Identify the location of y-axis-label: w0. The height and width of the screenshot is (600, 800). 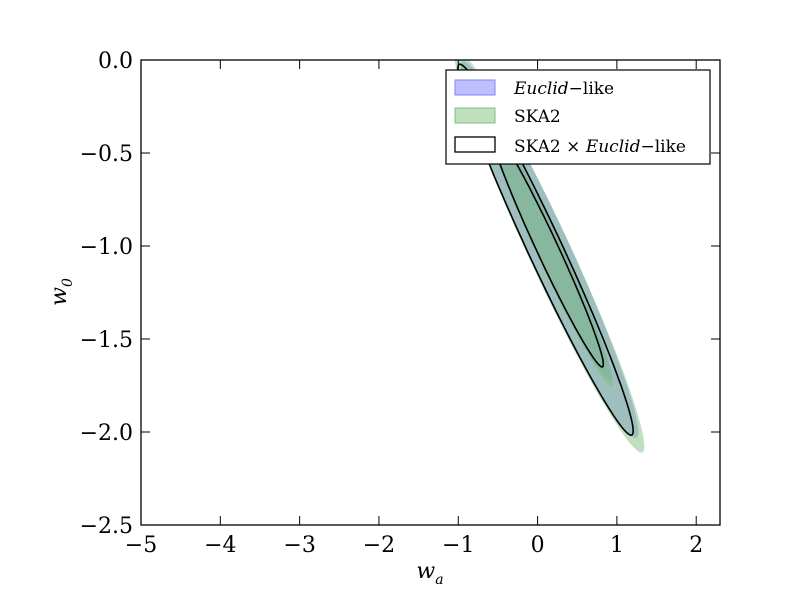
(61, 292).